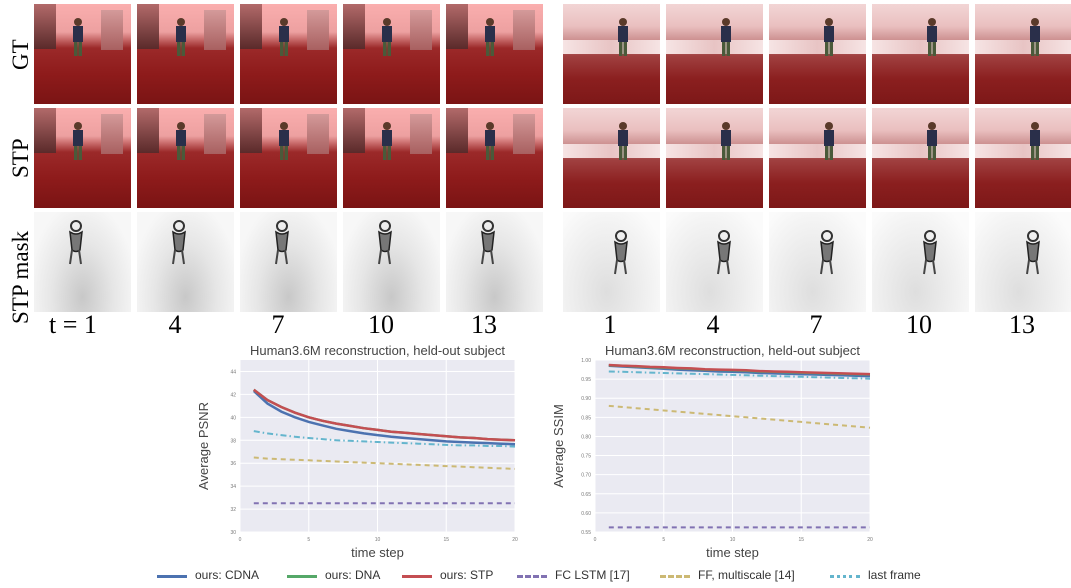 The height and width of the screenshot is (588, 1071). I want to click on row-label-gt: GT, so click(20, 54).